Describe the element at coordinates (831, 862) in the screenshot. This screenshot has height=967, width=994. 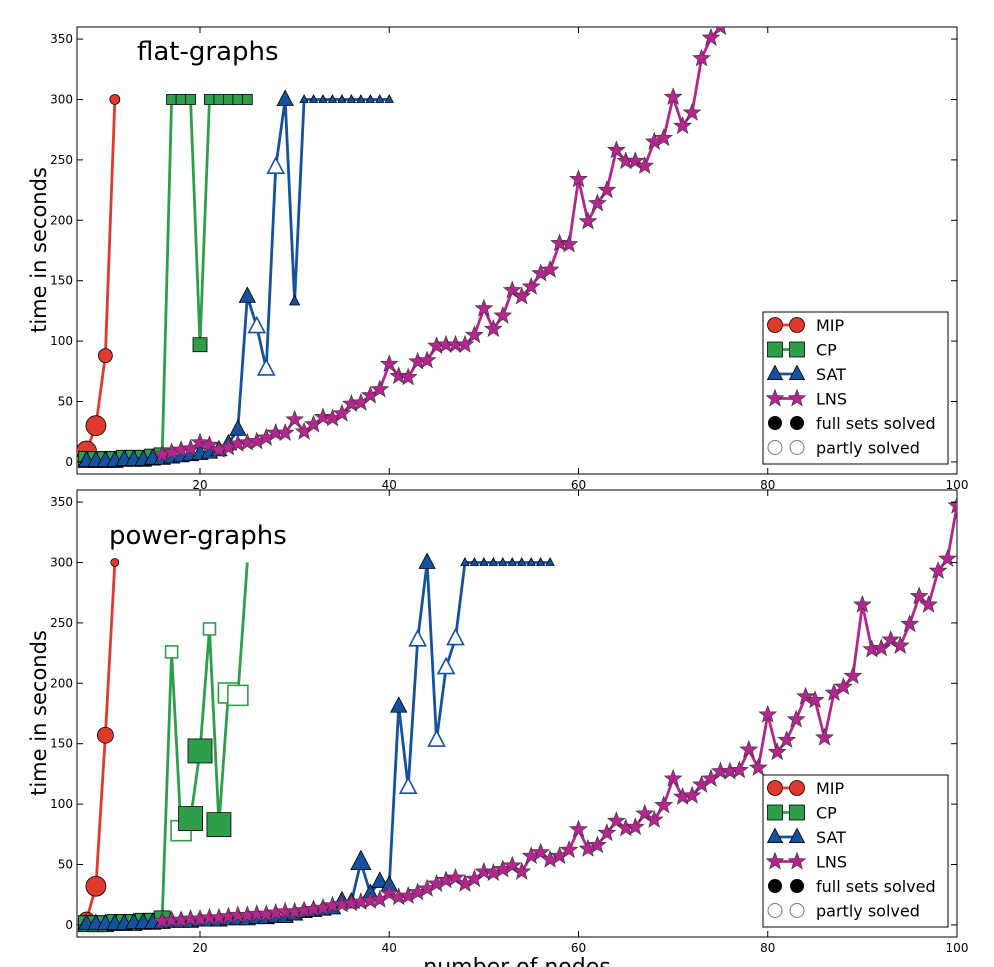
I see `legend-label: LNS` at that location.